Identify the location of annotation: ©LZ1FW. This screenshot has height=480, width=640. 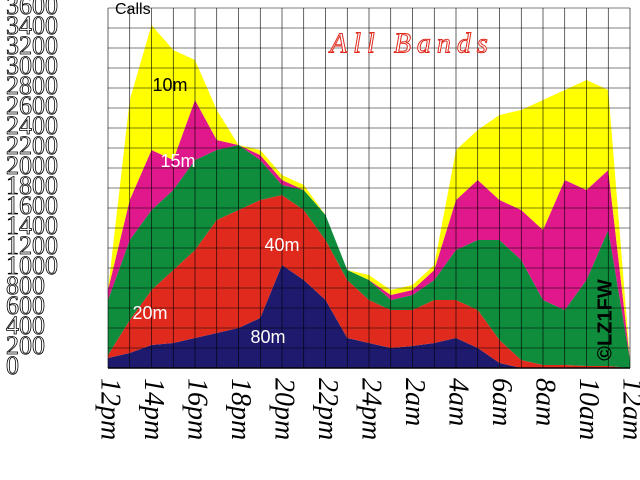
(605, 320).